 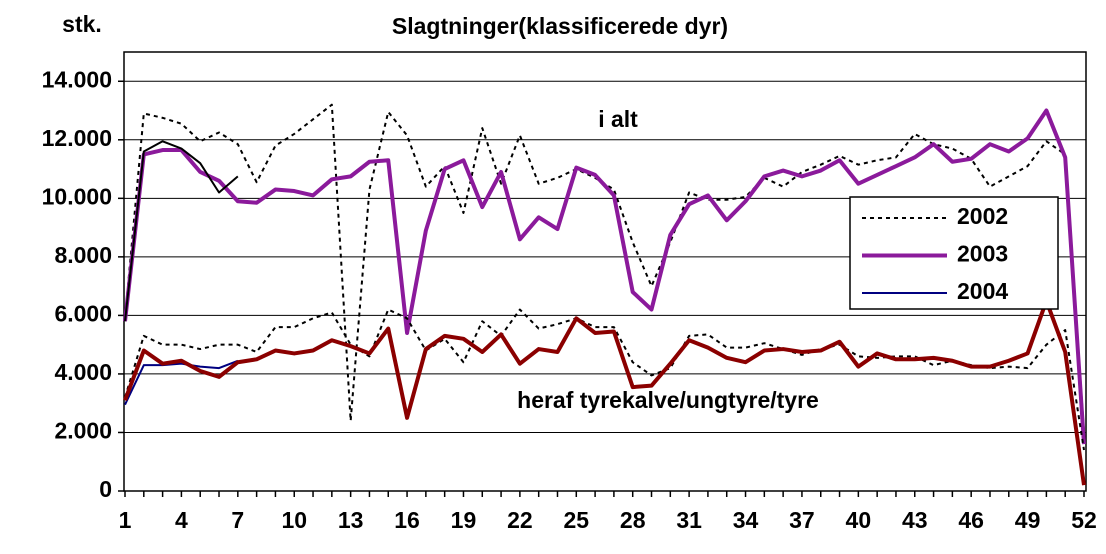 What do you see at coordinates (746, 520) in the screenshot?
I see `x-tick-label: 34` at bounding box center [746, 520].